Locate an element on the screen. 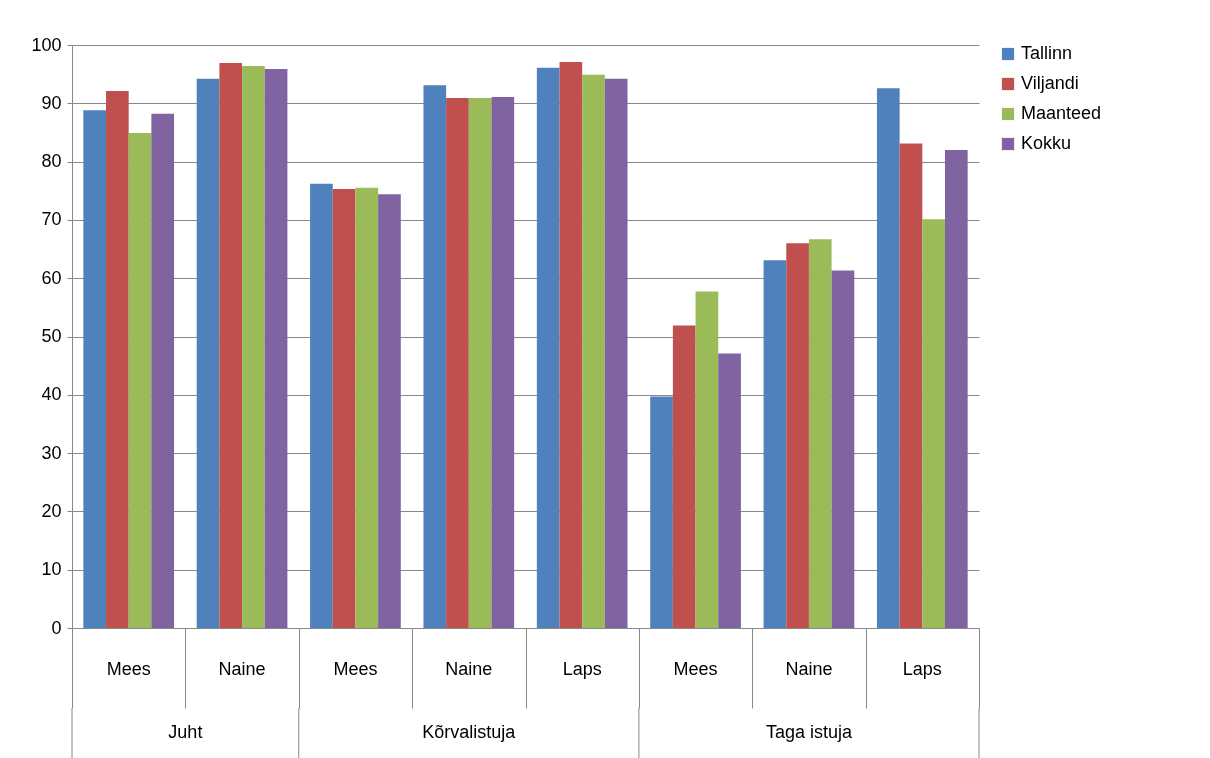 This screenshot has height=758, width=1210. y-tick-label: 100 is located at coordinates (46, 44).